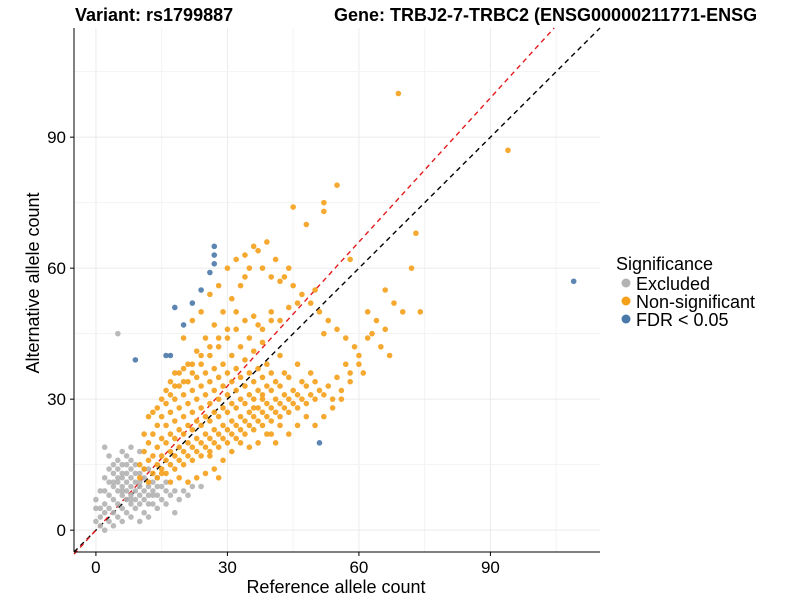 The height and width of the screenshot is (600, 800). Describe the element at coordinates (626, 301) in the screenshot. I see `legend-swatch-non-significant` at that location.